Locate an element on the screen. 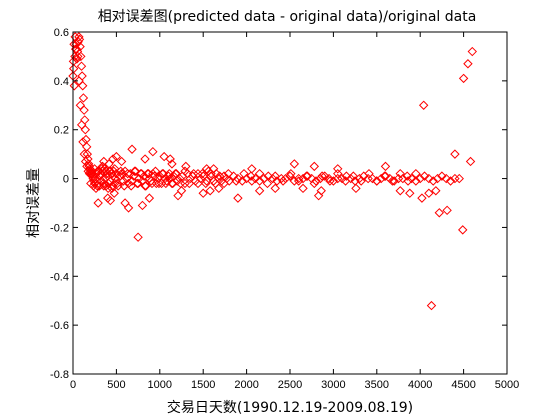  y-tick-label: -0.8 is located at coordinates (59, 375).